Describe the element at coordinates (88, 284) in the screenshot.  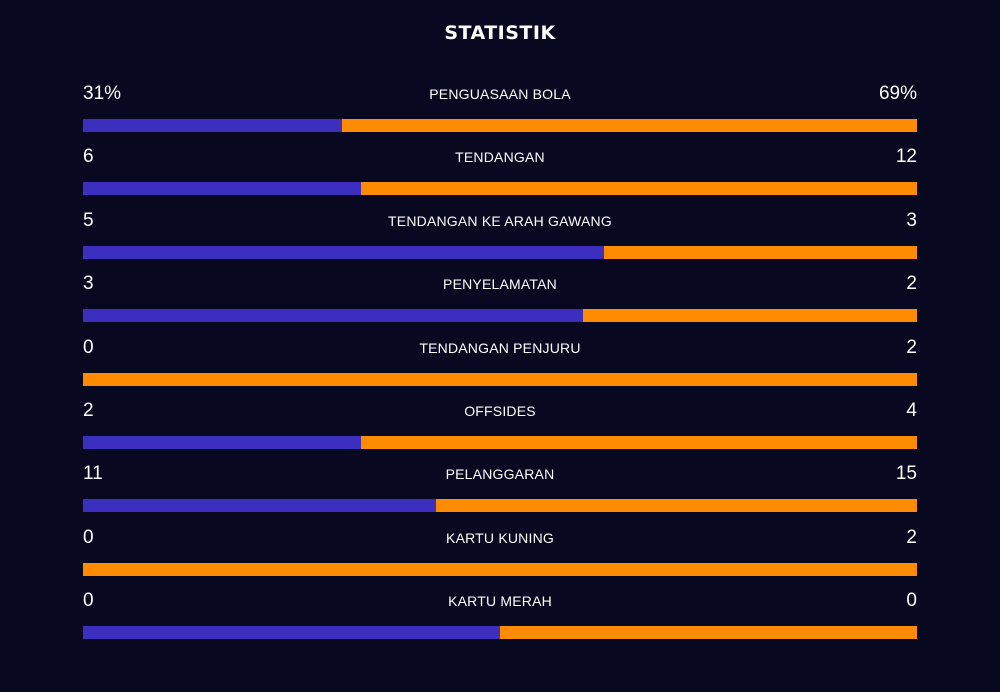
I see `home-value: 3` at that location.